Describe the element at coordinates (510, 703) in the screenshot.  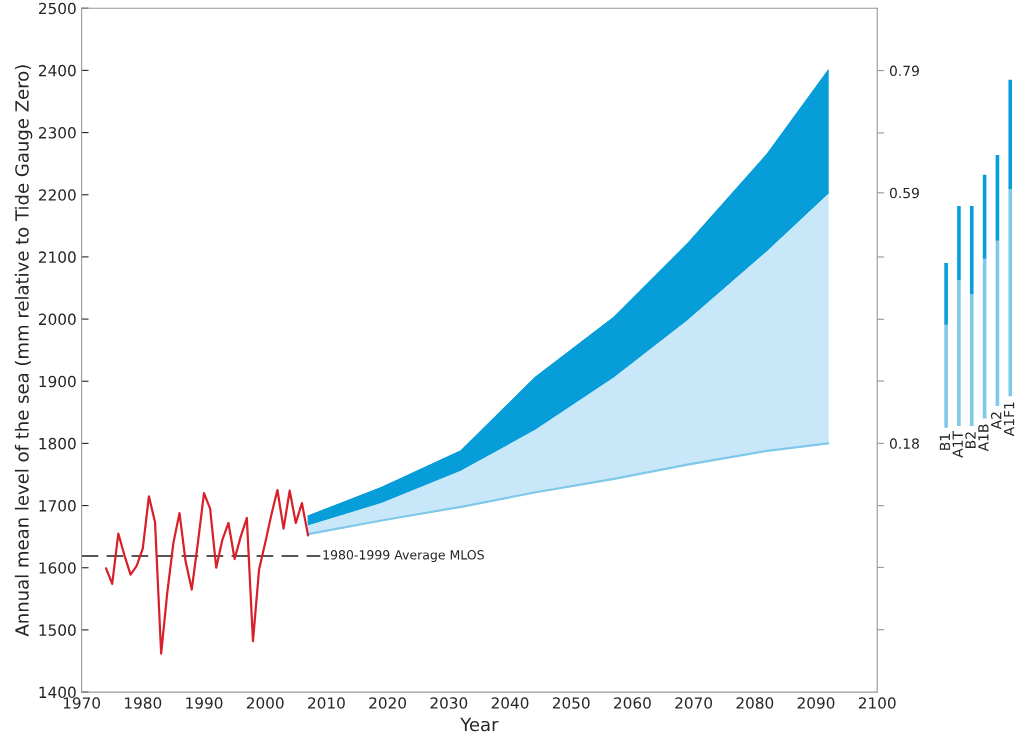
I see `x-tick-label: 2040` at that location.